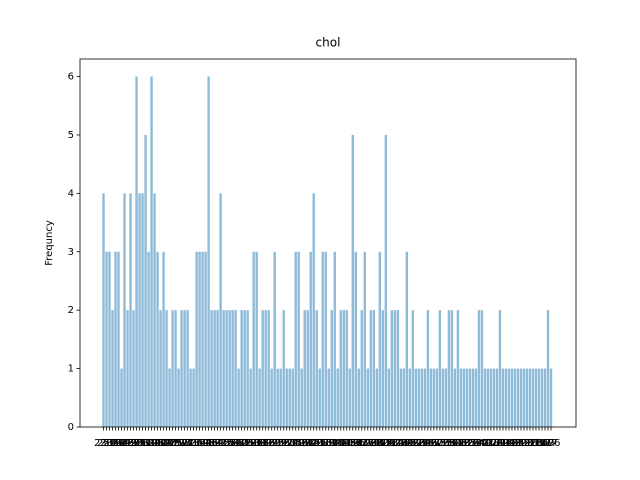 The height and width of the screenshot is (480, 640). Describe the element at coordinates (226, 443) in the screenshot. I see `x-tick-label: 257` at that location.